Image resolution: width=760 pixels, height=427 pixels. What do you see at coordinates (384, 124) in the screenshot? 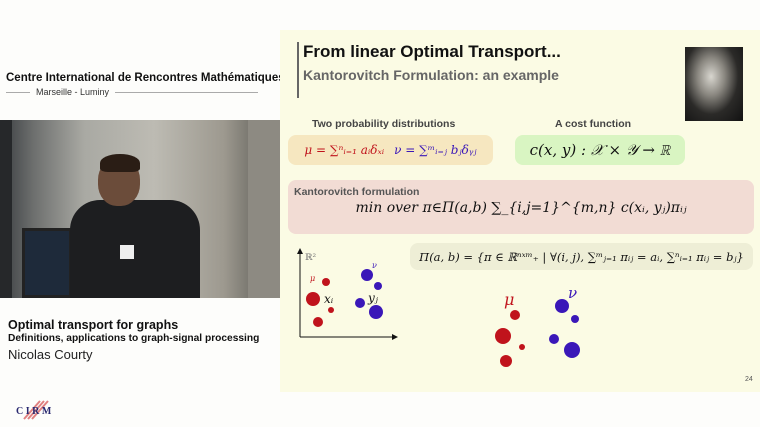
I see `distributions-label: Two probability distributions` at bounding box center [384, 124].